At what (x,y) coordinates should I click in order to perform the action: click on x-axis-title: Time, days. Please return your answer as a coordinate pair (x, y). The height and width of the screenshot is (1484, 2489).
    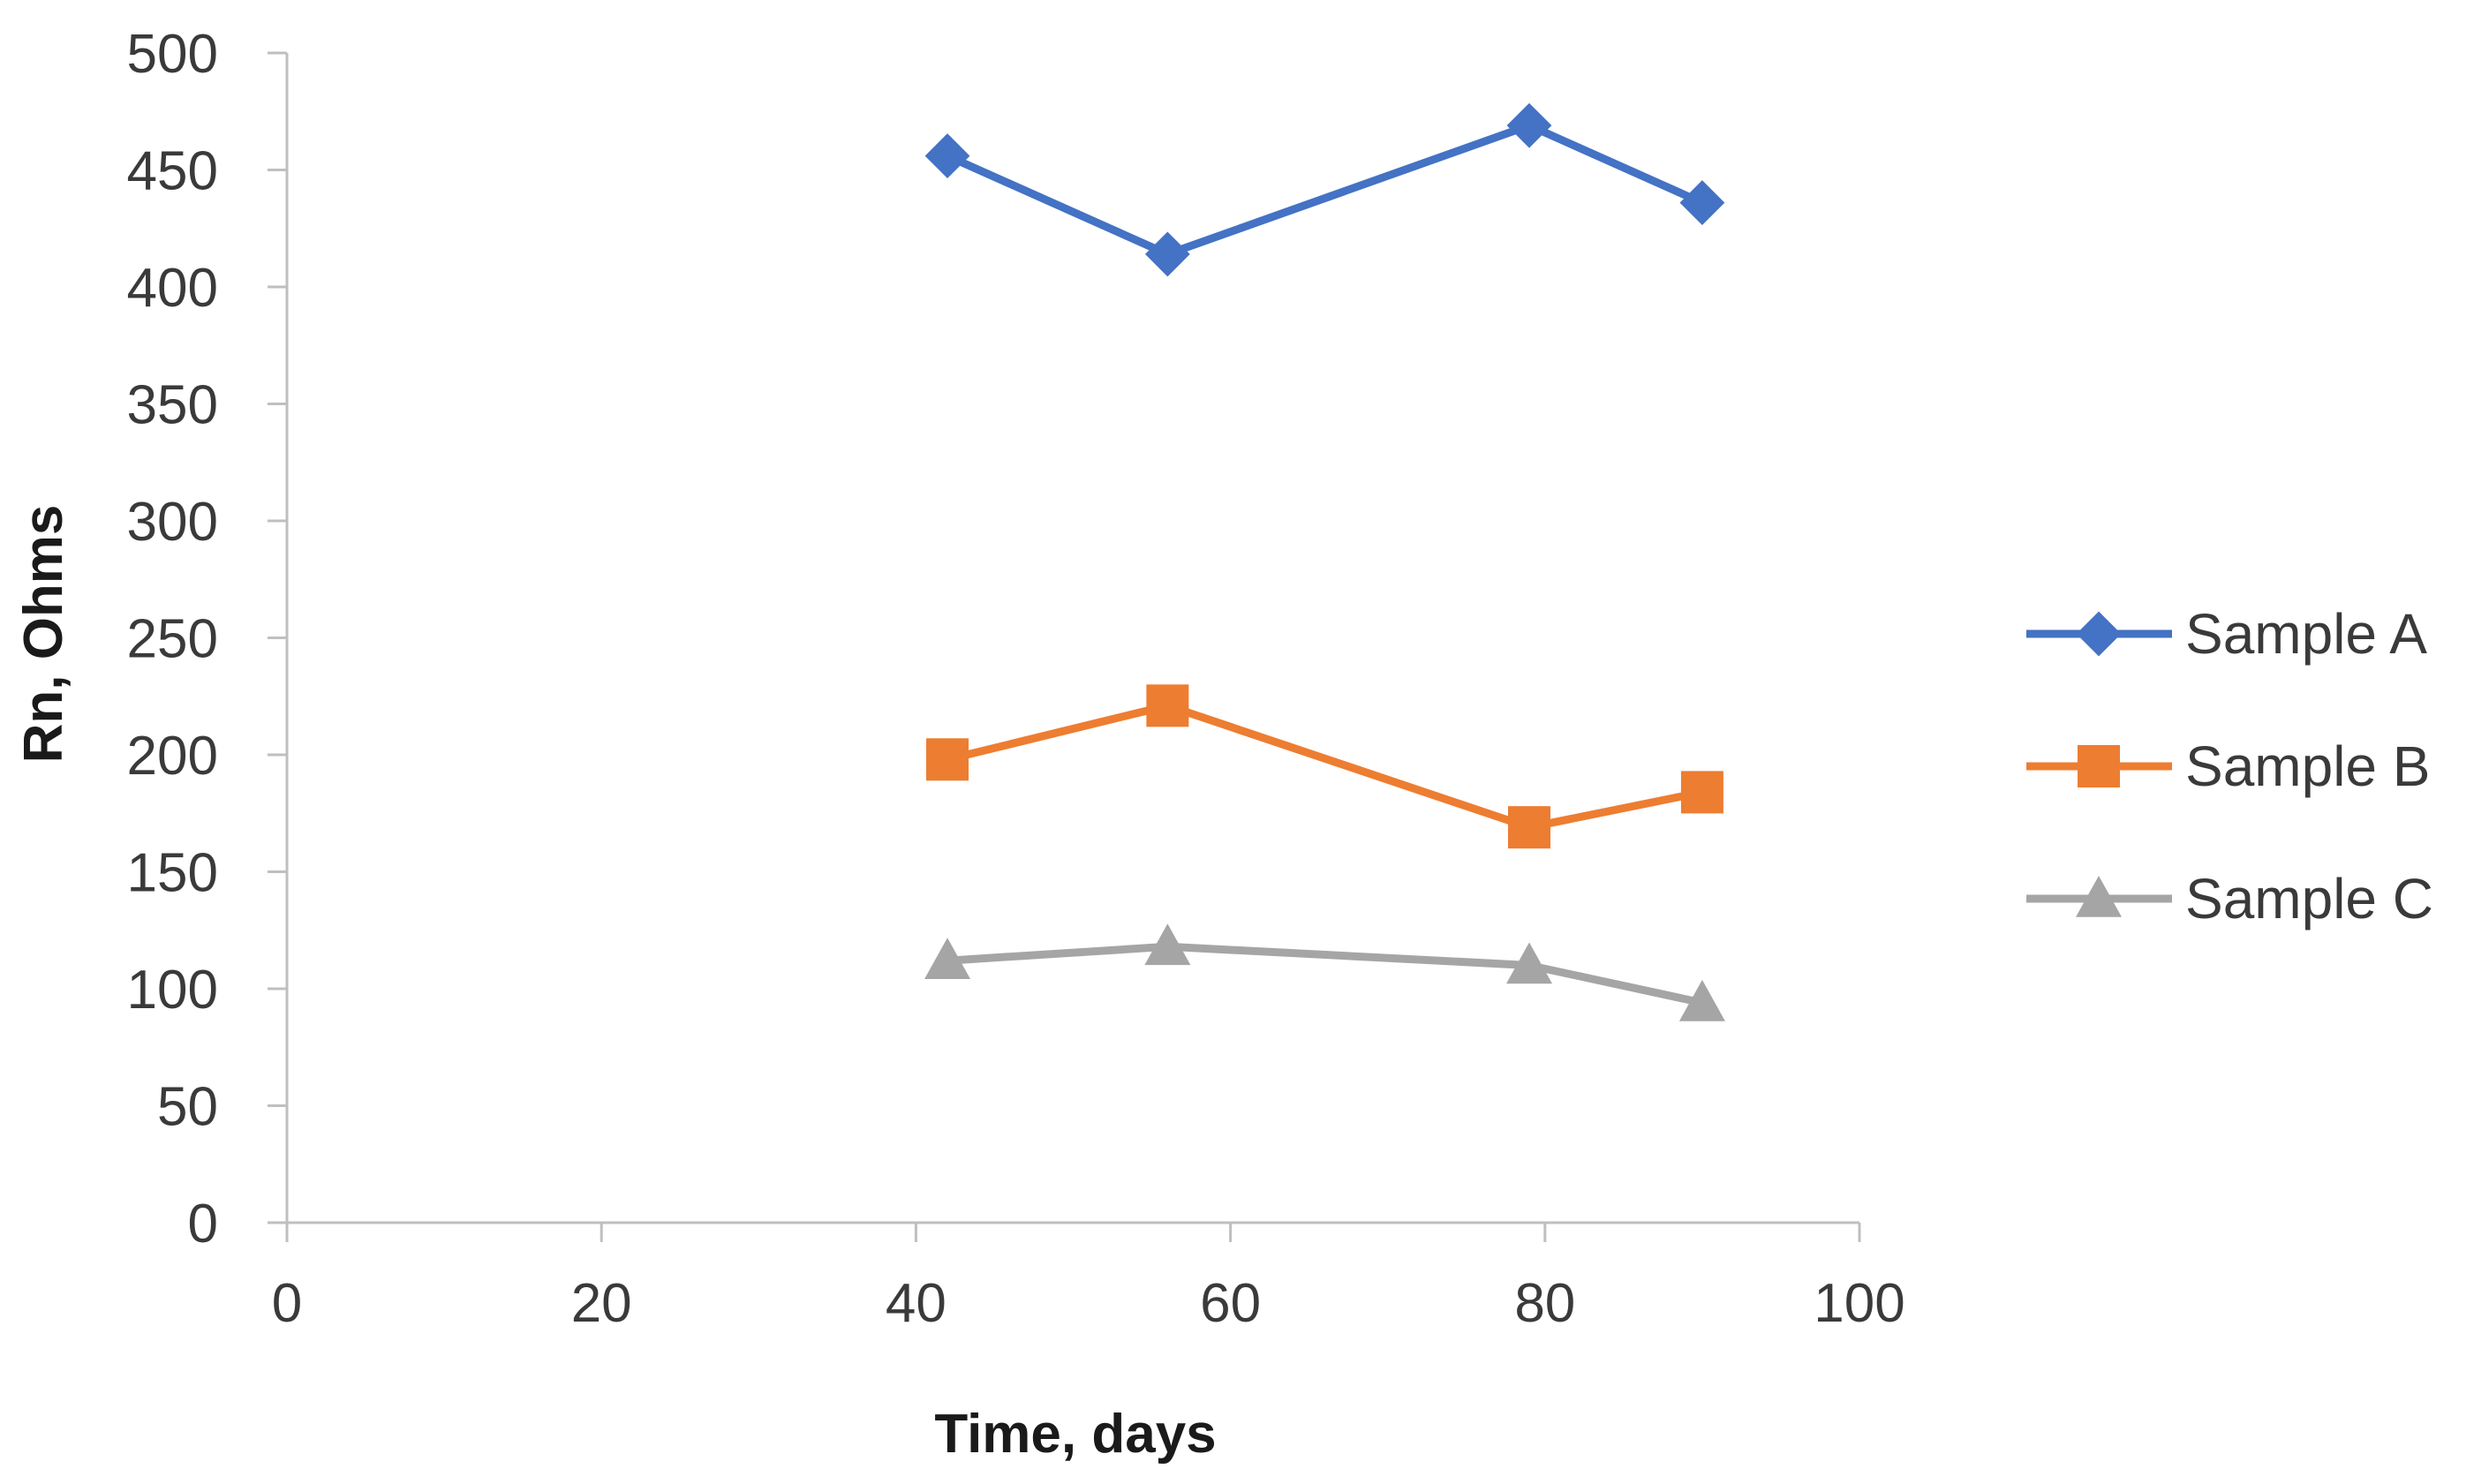
    Looking at the image, I should click on (1075, 1434).